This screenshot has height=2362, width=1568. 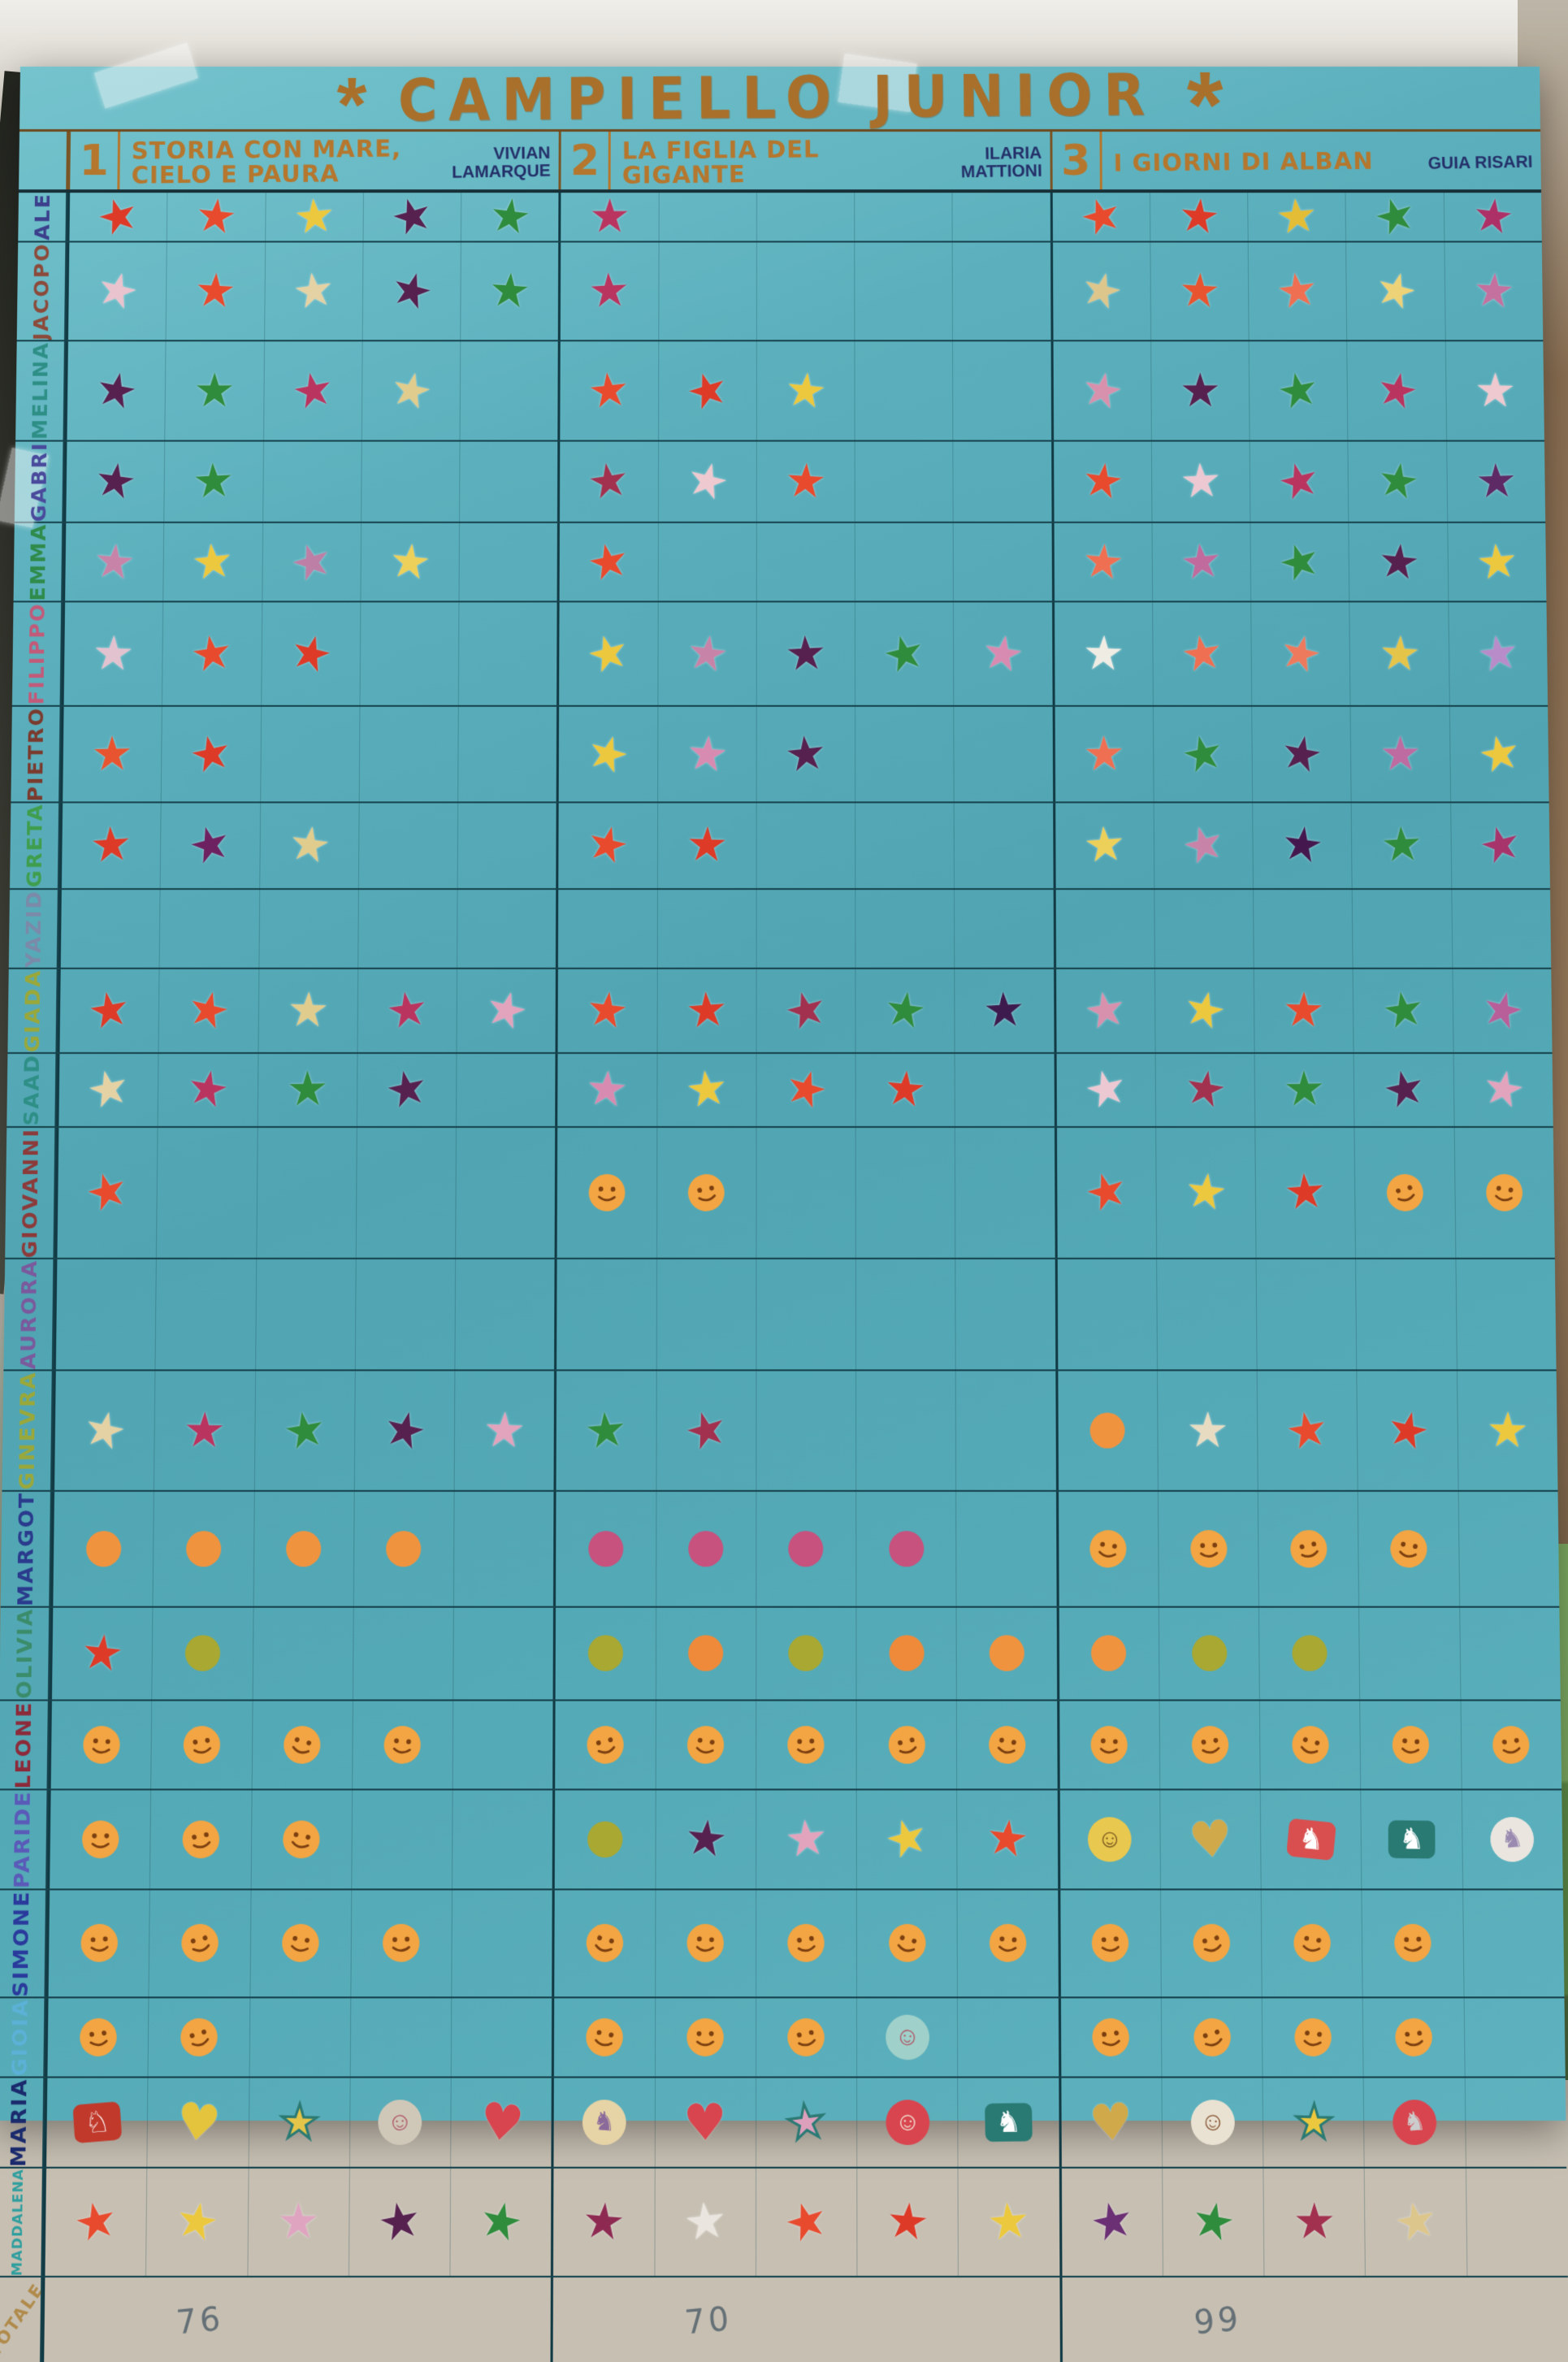 I want to click on pupil-row: MARGOT, so click(x=780, y=1549).